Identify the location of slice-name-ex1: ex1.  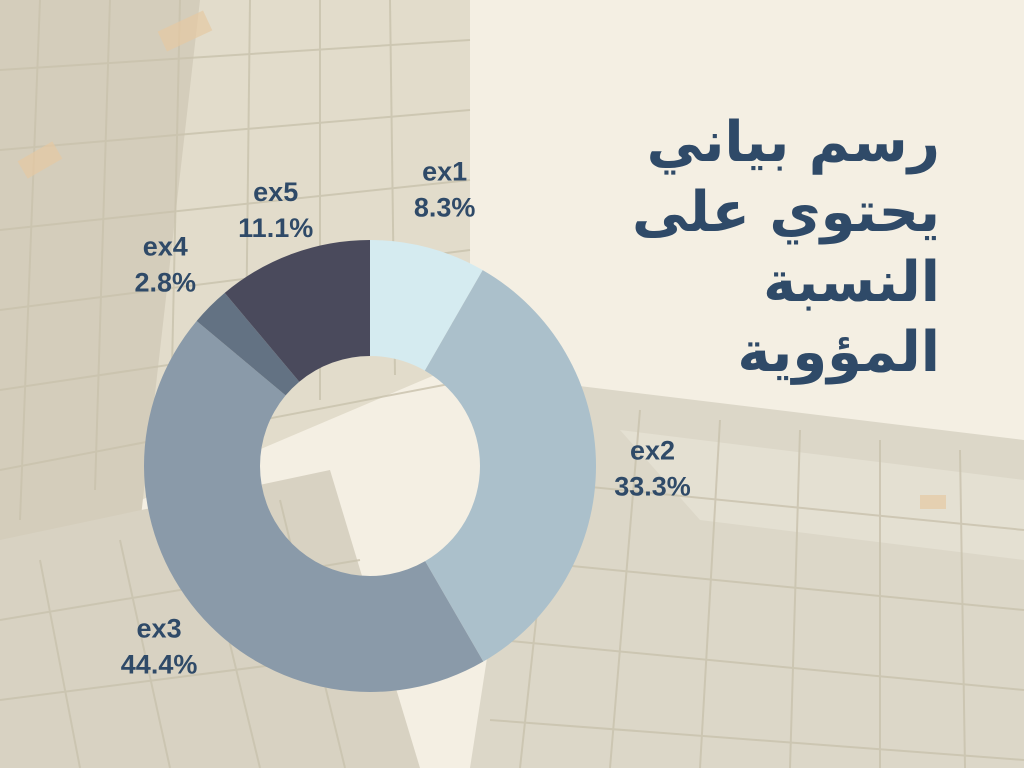
(444, 172).